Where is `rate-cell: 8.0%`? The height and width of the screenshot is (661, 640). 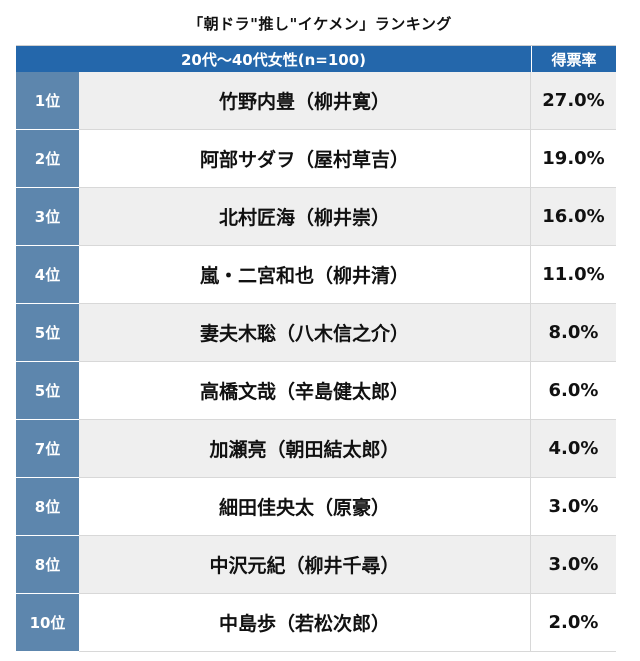
rate-cell: 8.0% is located at coordinates (573, 332).